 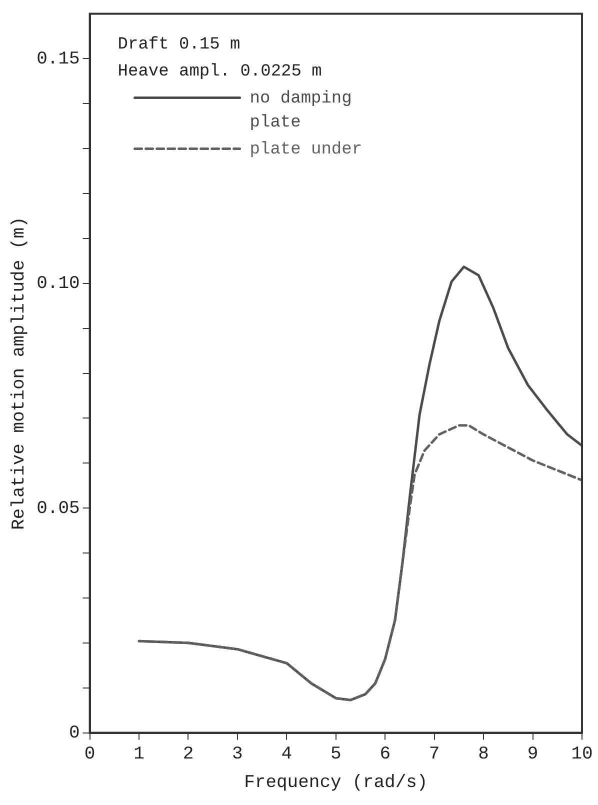 I want to click on x-tick-label: 7, so click(x=434, y=754).